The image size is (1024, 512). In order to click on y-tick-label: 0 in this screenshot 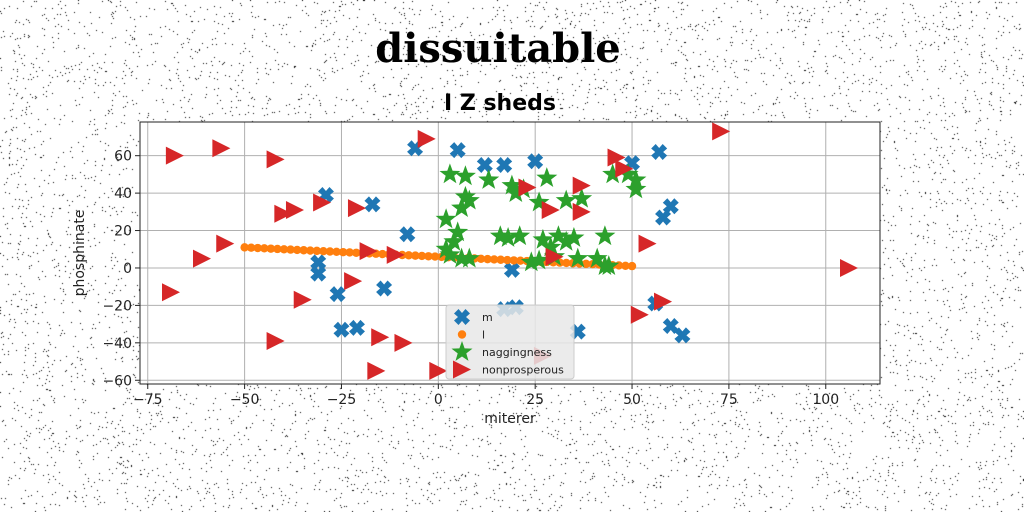, I will do `click(127, 269)`.